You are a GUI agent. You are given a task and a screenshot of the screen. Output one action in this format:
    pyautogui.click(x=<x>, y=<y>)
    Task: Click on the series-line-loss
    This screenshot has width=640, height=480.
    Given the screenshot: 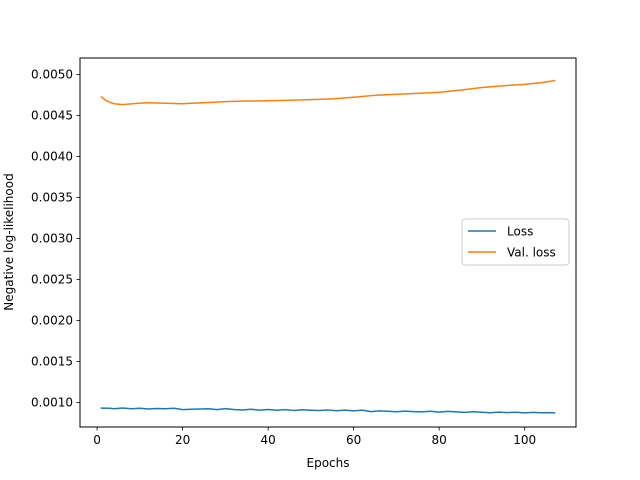 What is the action you would take?
    pyautogui.click(x=328, y=410)
    